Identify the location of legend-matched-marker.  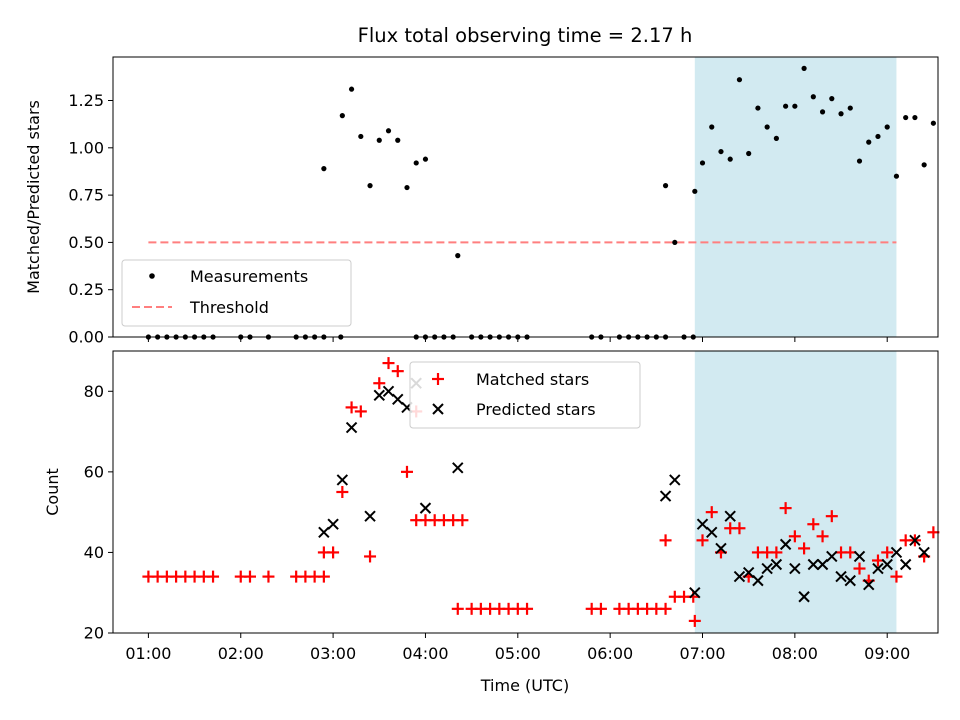
(438, 379).